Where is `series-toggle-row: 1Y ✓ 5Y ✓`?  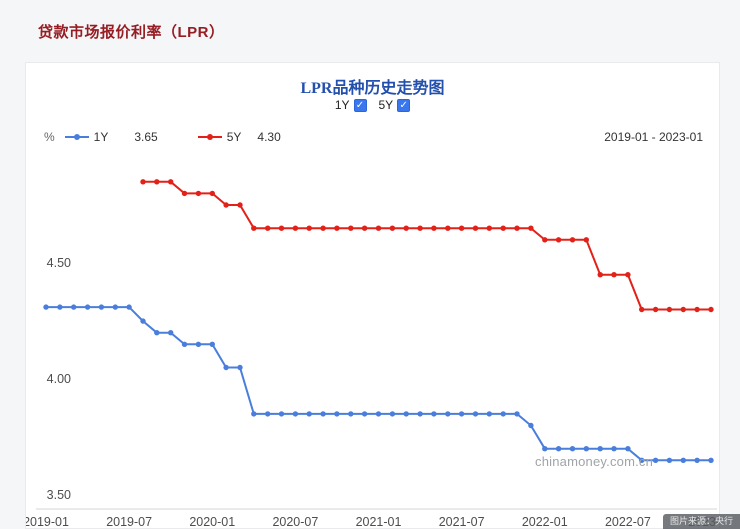 series-toggle-row: 1Y ✓ 5Y ✓ is located at coordinates (372, 105).